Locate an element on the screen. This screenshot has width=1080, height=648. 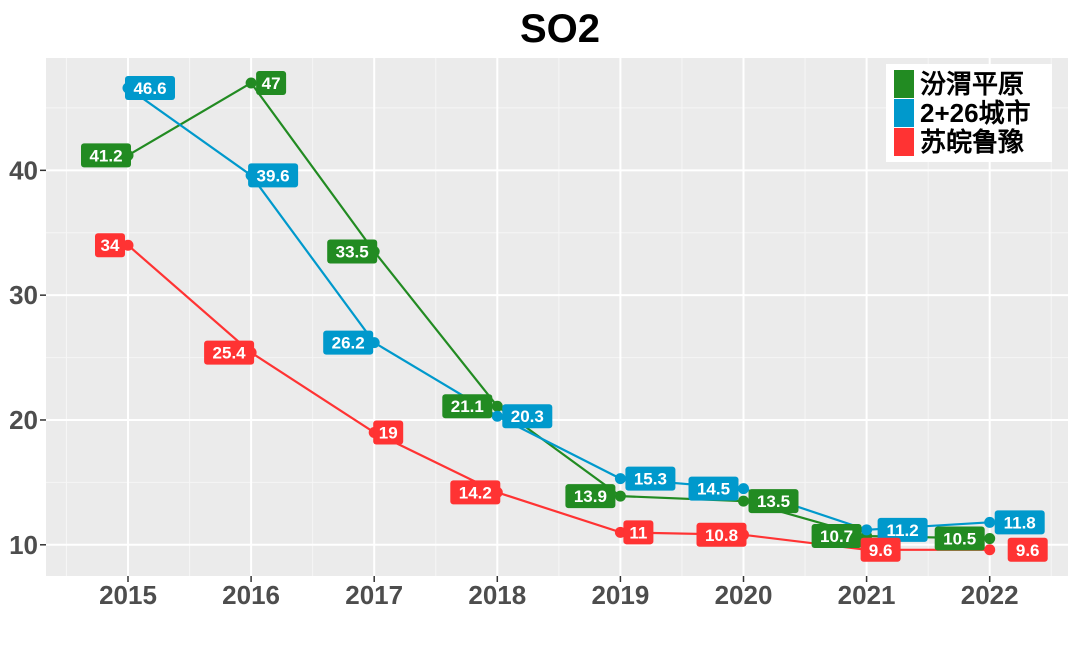
data-label-text: 10.8 is located at coordinates (721, 535).